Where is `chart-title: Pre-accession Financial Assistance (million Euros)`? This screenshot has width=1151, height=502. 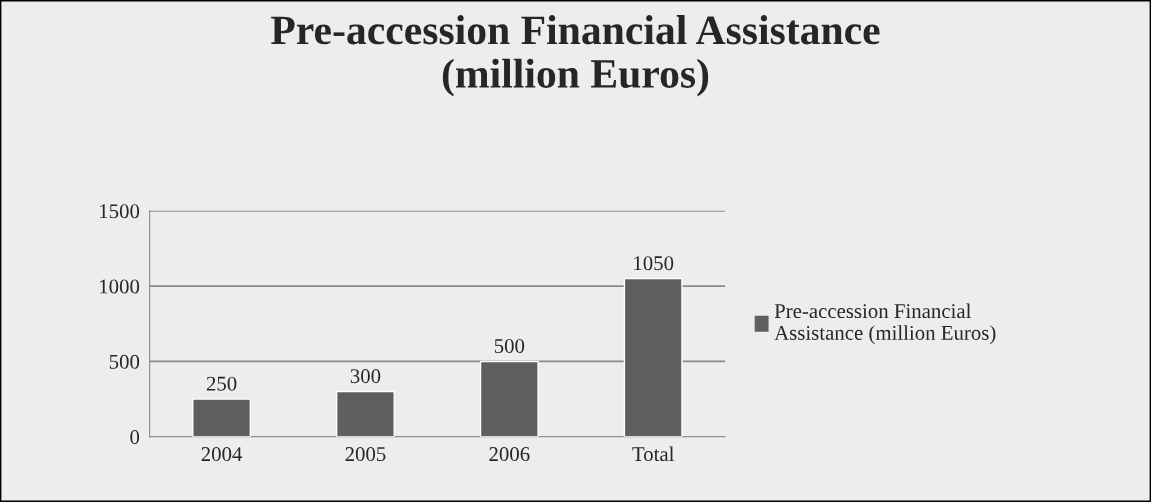 chart-title: Pre-accession Financial Assistance (million Euros) is located at coordinates (575, 56).